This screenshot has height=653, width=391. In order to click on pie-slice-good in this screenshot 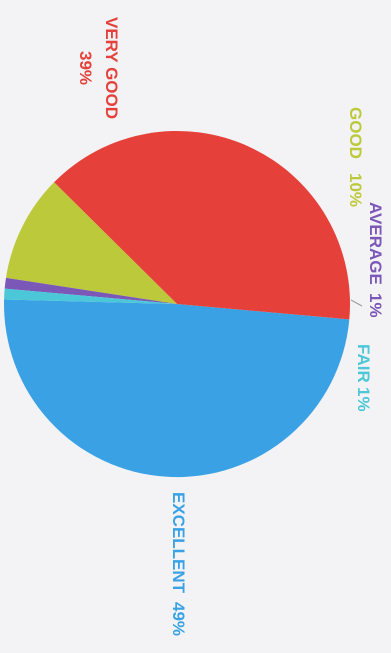, I will do `click(91, 243)`.